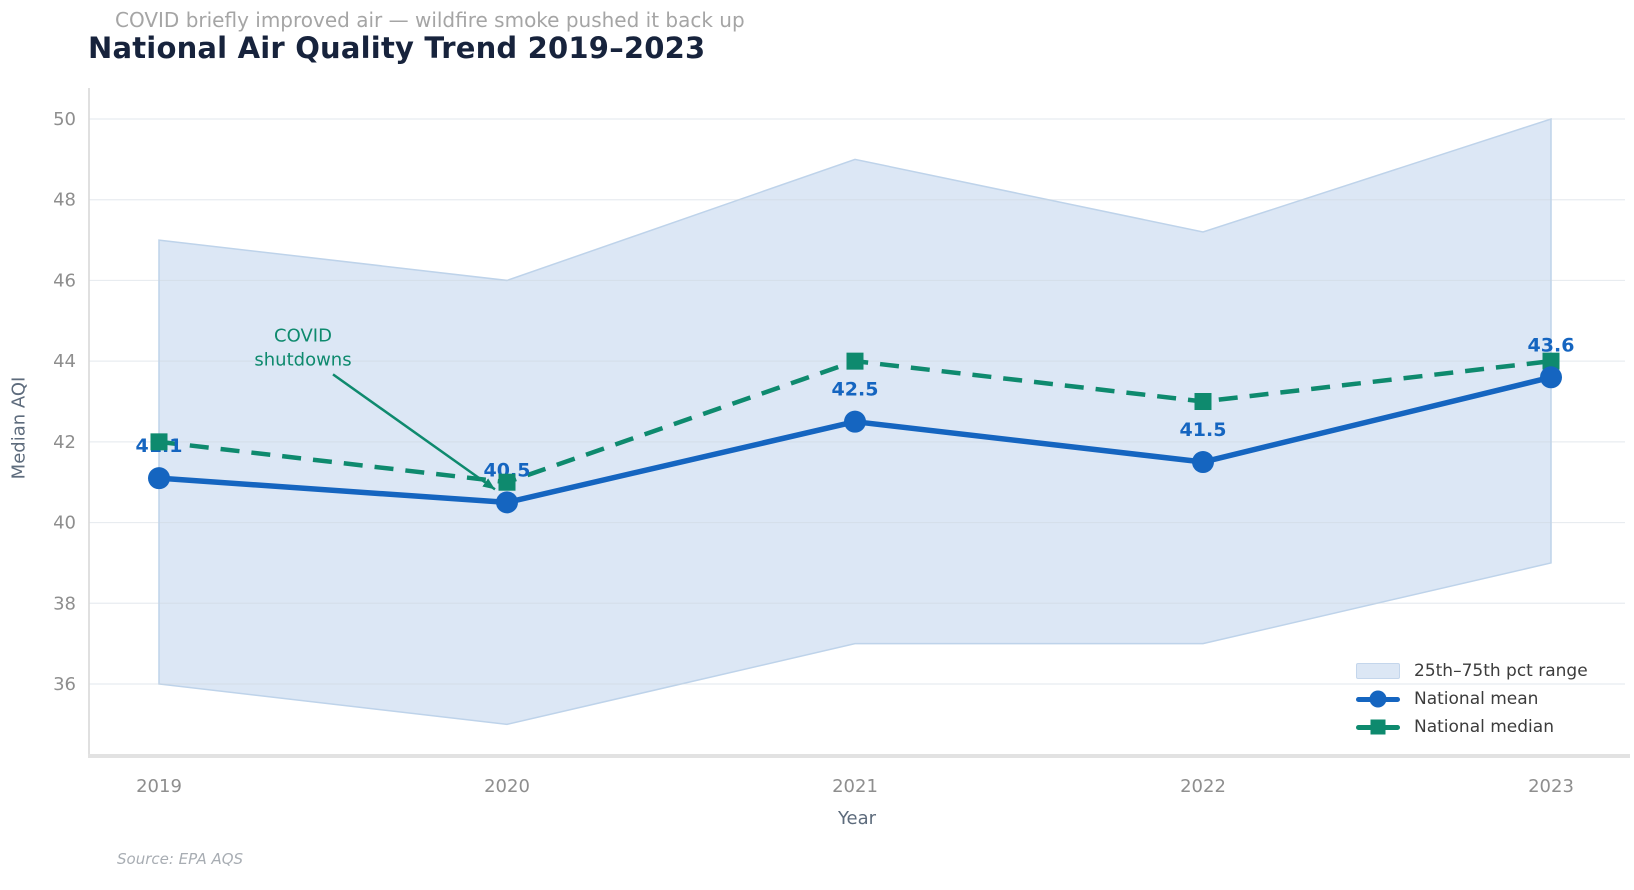 This screenshot has width=1634, height=890. I want to click on median-marker-2020, so click(507, 482).